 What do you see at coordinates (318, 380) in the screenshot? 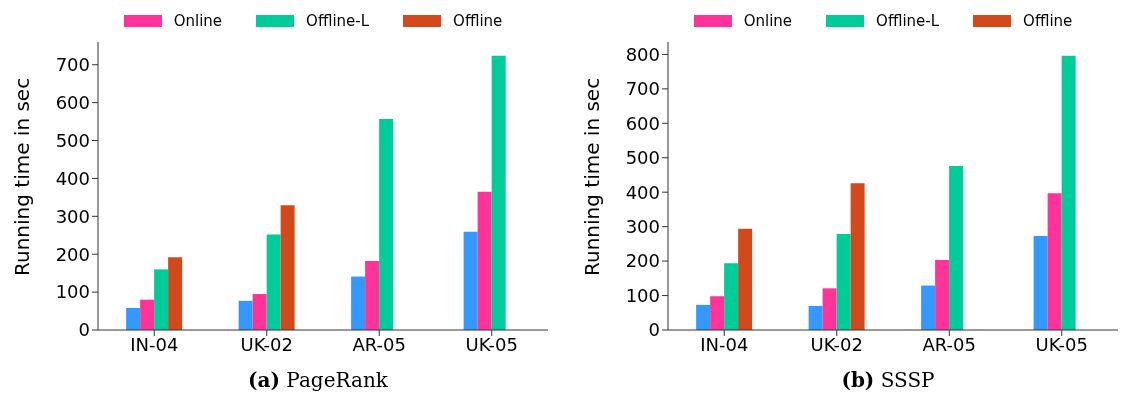
I see `text: (a) PageRank` at bounding box center [318, 380].